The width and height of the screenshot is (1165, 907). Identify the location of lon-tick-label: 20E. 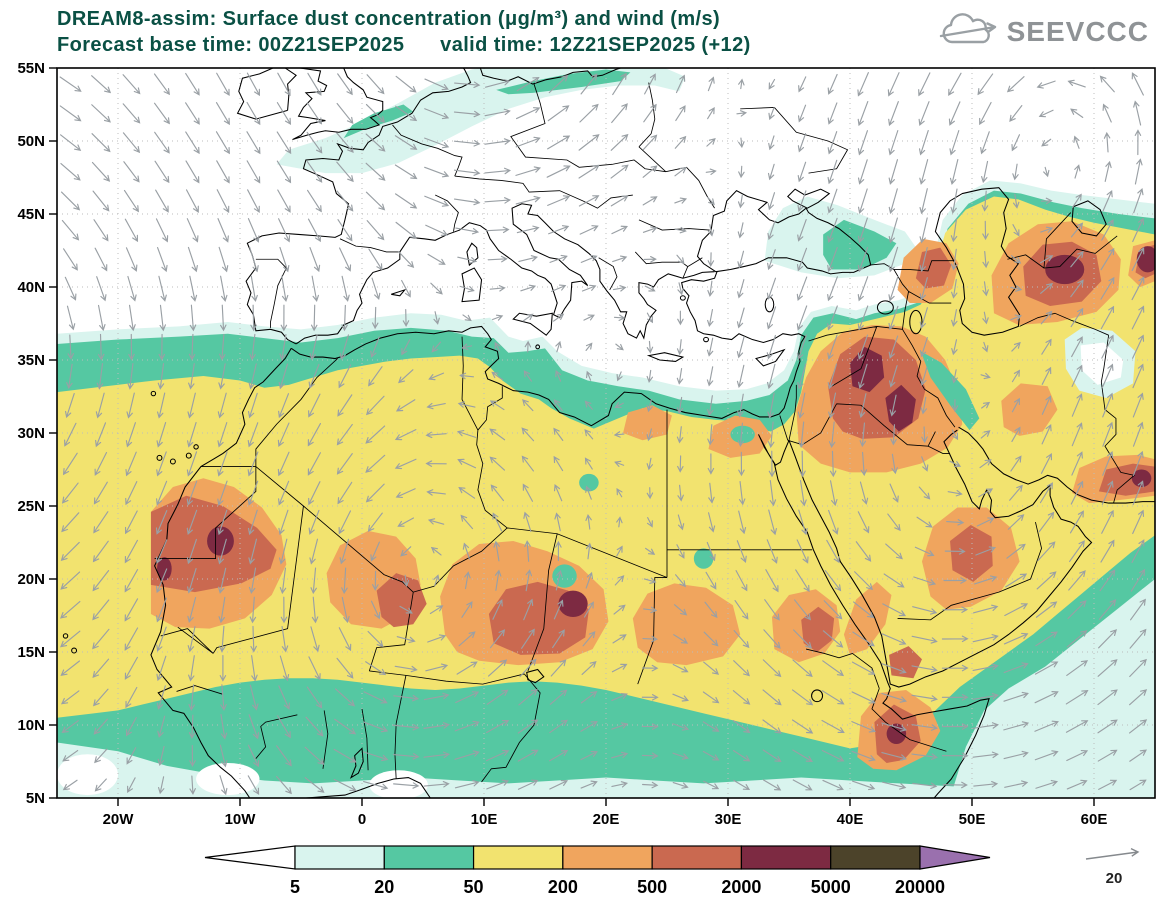
(606, 819).